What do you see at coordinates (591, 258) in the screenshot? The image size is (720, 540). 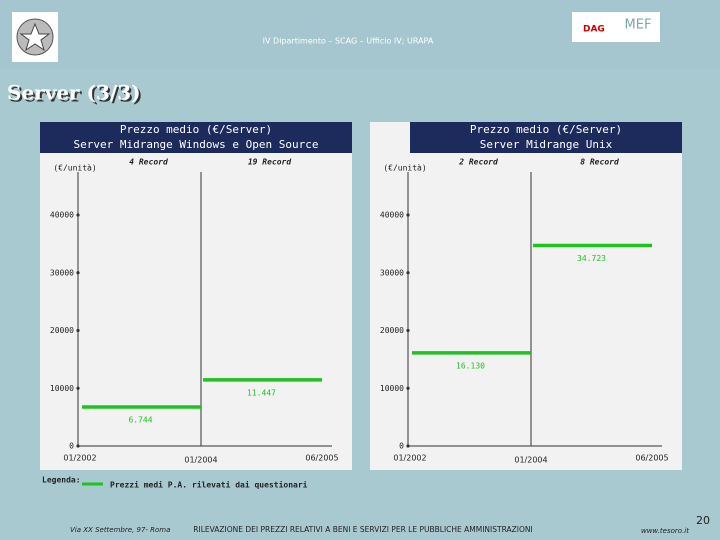 I see `value-label: 34.723` at bounding box center [591, 258].